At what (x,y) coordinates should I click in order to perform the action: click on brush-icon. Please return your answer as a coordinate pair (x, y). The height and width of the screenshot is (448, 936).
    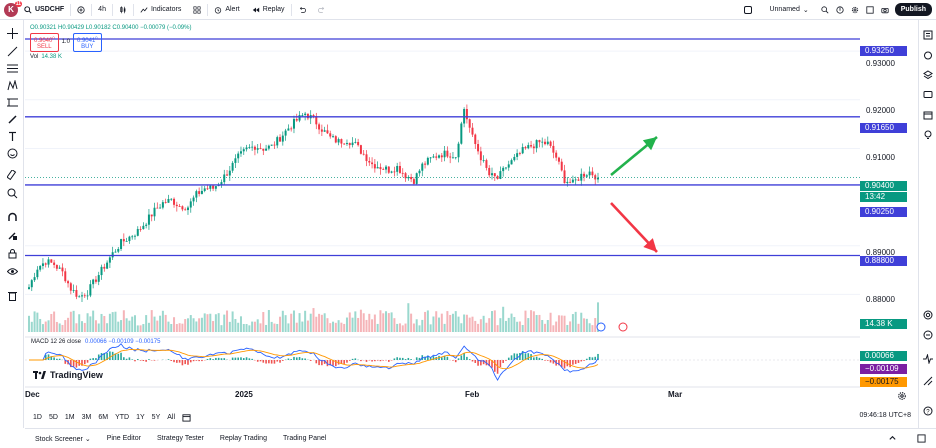
    Looking at the image, I should click on (12, 119).